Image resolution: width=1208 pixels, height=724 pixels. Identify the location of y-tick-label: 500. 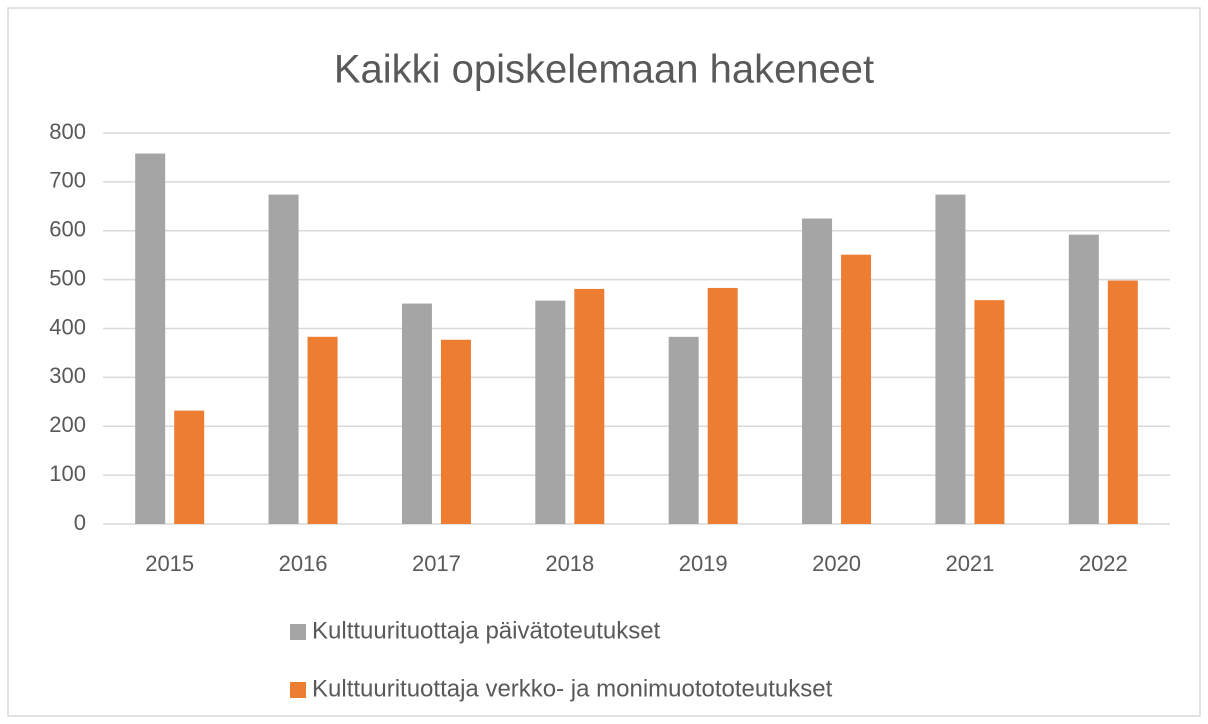
(67, 277).